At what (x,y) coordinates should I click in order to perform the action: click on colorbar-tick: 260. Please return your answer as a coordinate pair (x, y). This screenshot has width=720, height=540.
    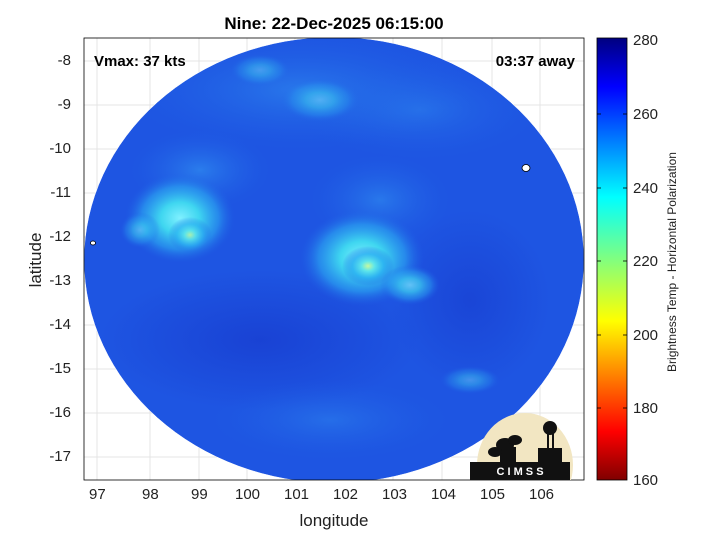
    Looking at the image, I should click on (646, 114).